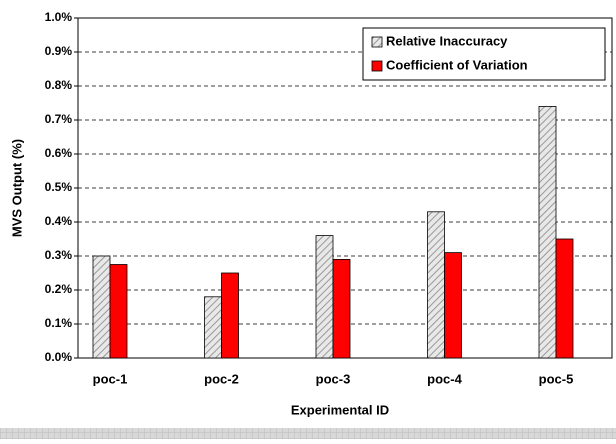 This screenshot has width=616, height=444. Describe the element at coordinates (59, 357) in the screenshot. I see `y-tick-label: 0.0%` at that location.